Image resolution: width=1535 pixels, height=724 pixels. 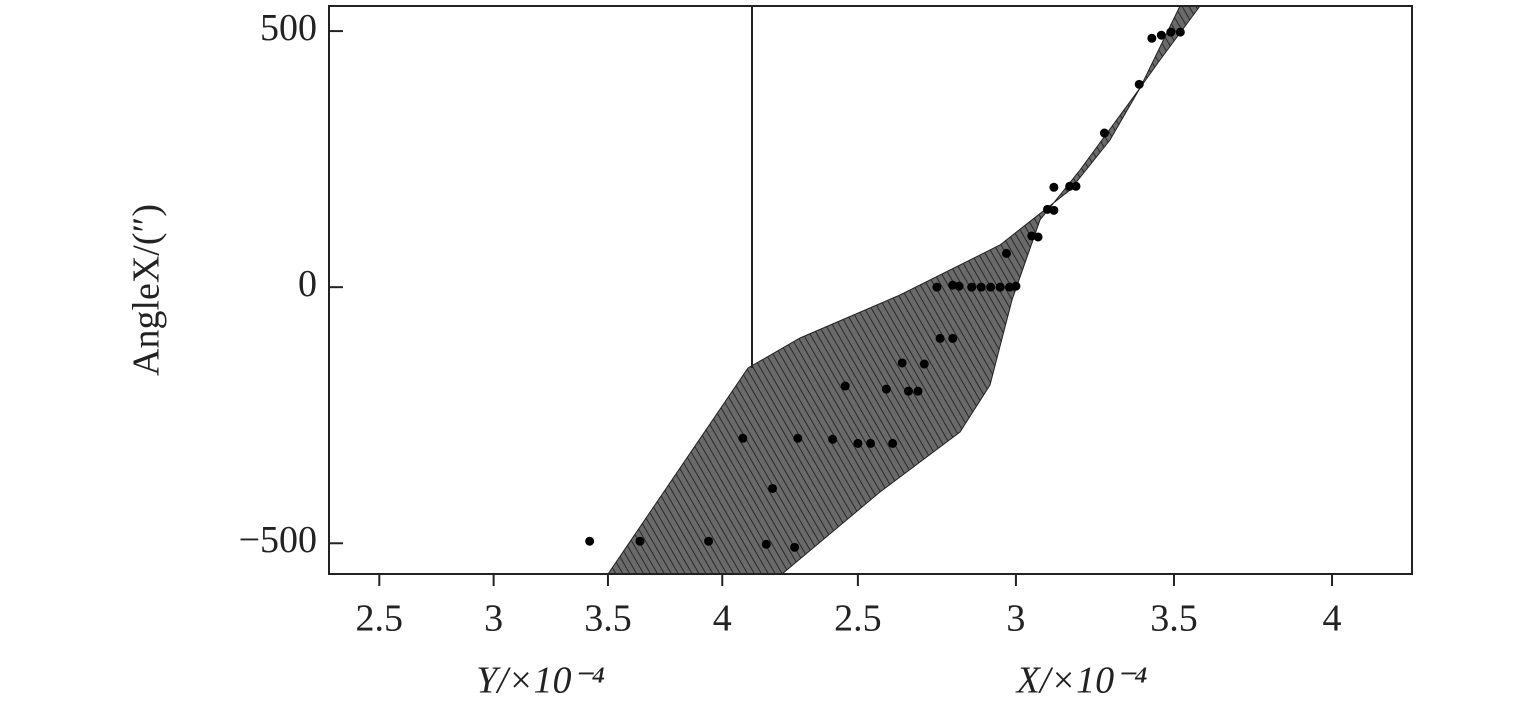 What do you see at coordinates (278, 540) in the screenshot?
I see `y-tick-label: −500` at bounding box center [278, 540].